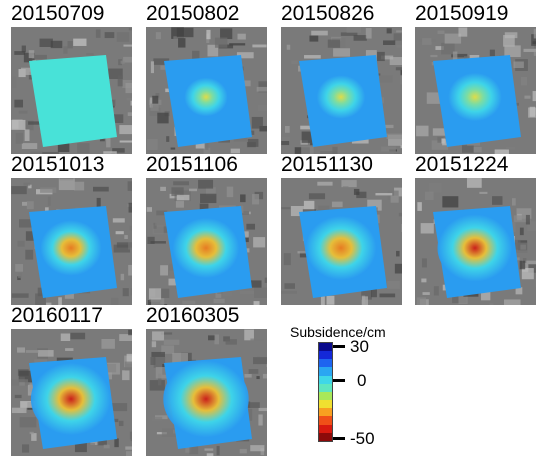 This screenshot has height=466, width=550. Describe the element at coordinates (73, 101) in the screenshot. I see `insar-coverage` at that location.